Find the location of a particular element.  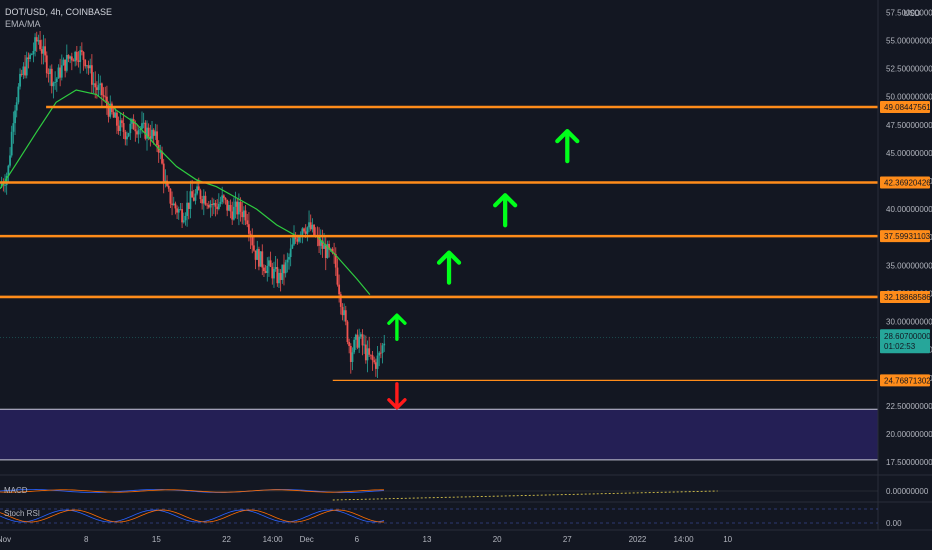

arrow-down-icon is located at coordinates (397, 396).